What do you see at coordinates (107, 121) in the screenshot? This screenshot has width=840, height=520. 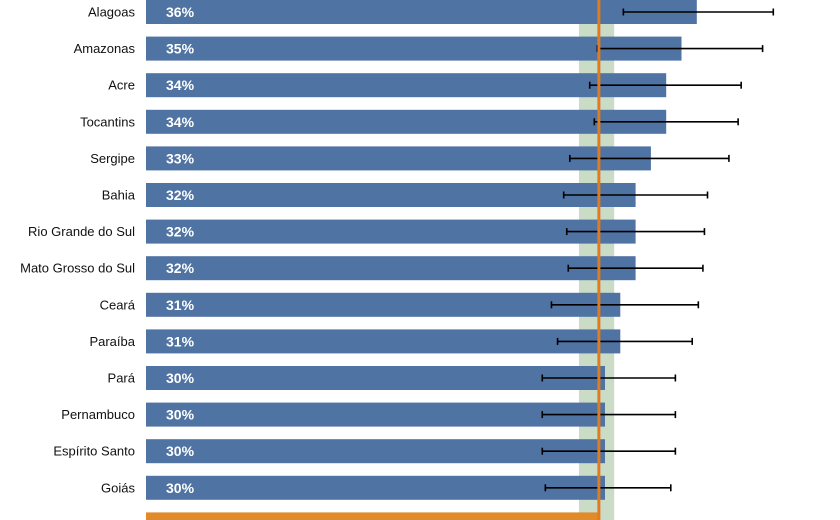 I see `category-label-3: Tocantins` at bounding box center [107, 121].